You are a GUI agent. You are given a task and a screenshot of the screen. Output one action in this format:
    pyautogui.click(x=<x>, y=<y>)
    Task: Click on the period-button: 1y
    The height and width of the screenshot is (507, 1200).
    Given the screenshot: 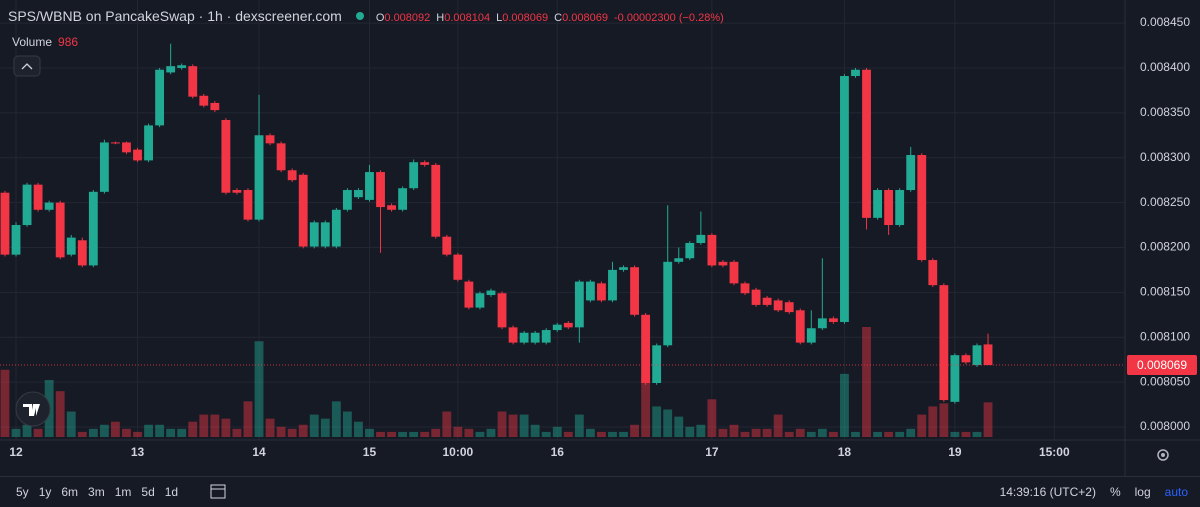 What is the action you would take?
    pyautogui.click(x=45, y=492)
    